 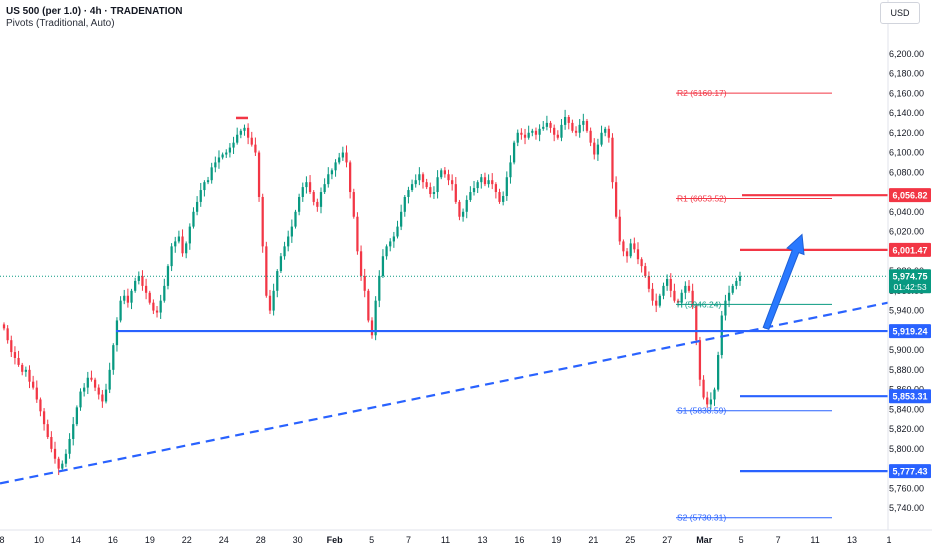 What do you see at coordinates (909, 472) in the screenshot?
I see `key-level-label: 5,777.43` at bounding box center [909, 472].